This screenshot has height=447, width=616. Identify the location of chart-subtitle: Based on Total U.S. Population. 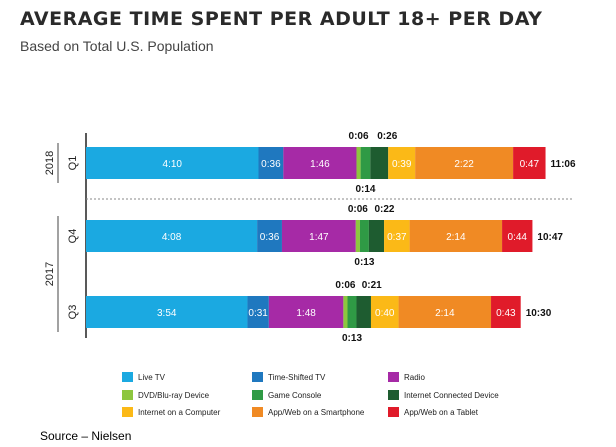
(117, 46).